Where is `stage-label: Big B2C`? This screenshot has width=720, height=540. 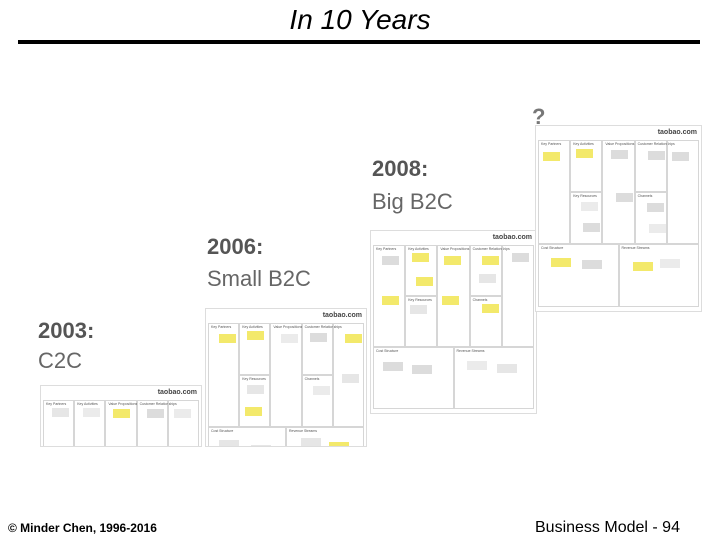 stage-label: Big B2C is located at coordinates (412, 201).